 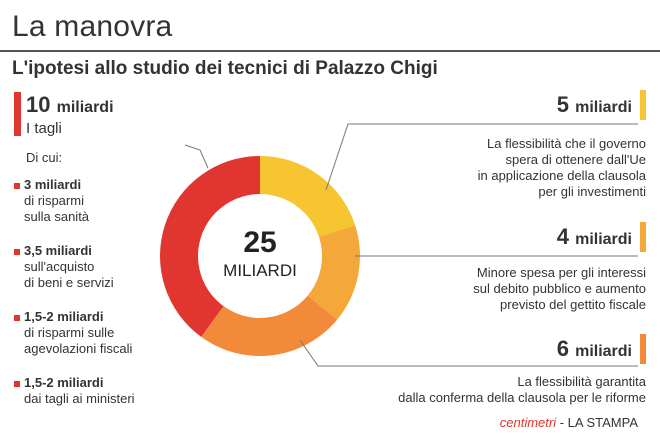 I want to click on breakdown-desc: di risparmi sulle, so click(x=69, y=332).